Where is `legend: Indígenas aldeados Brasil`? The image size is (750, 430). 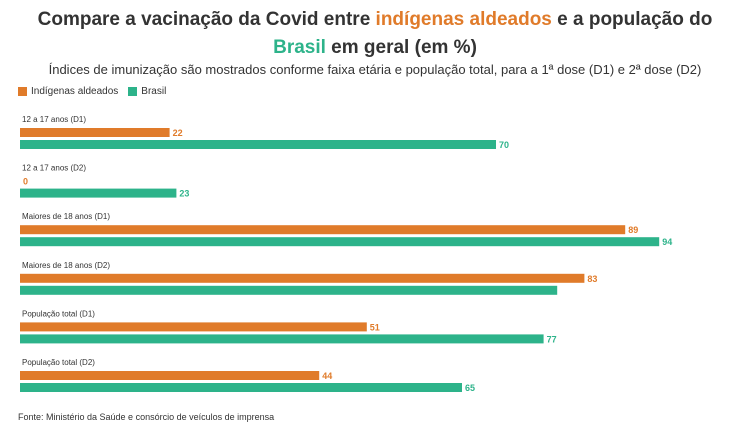 legend: Indígenas aldeados Brasil is located at coordinates (97, 91).